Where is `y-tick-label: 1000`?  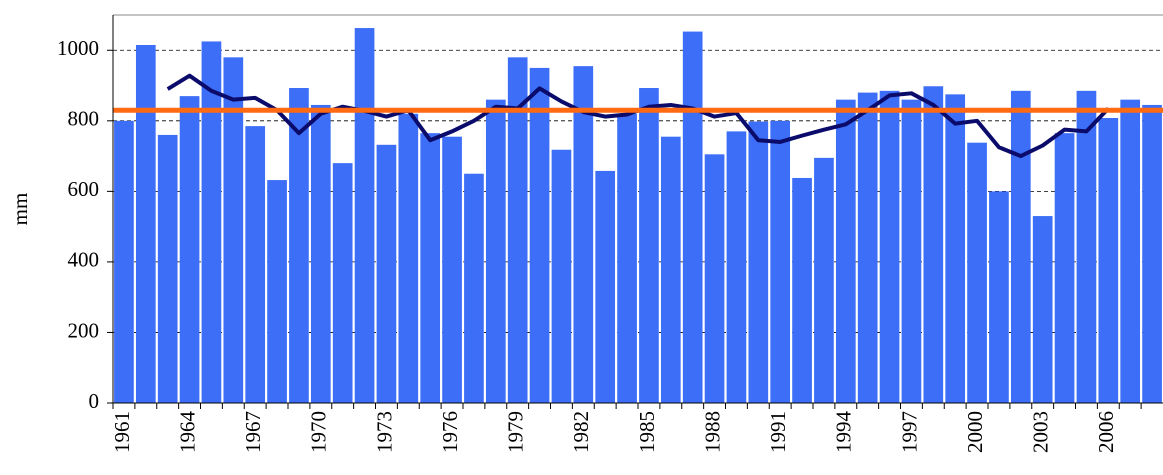
y-tick-label: 1000 is located at coordinates (78, 48).